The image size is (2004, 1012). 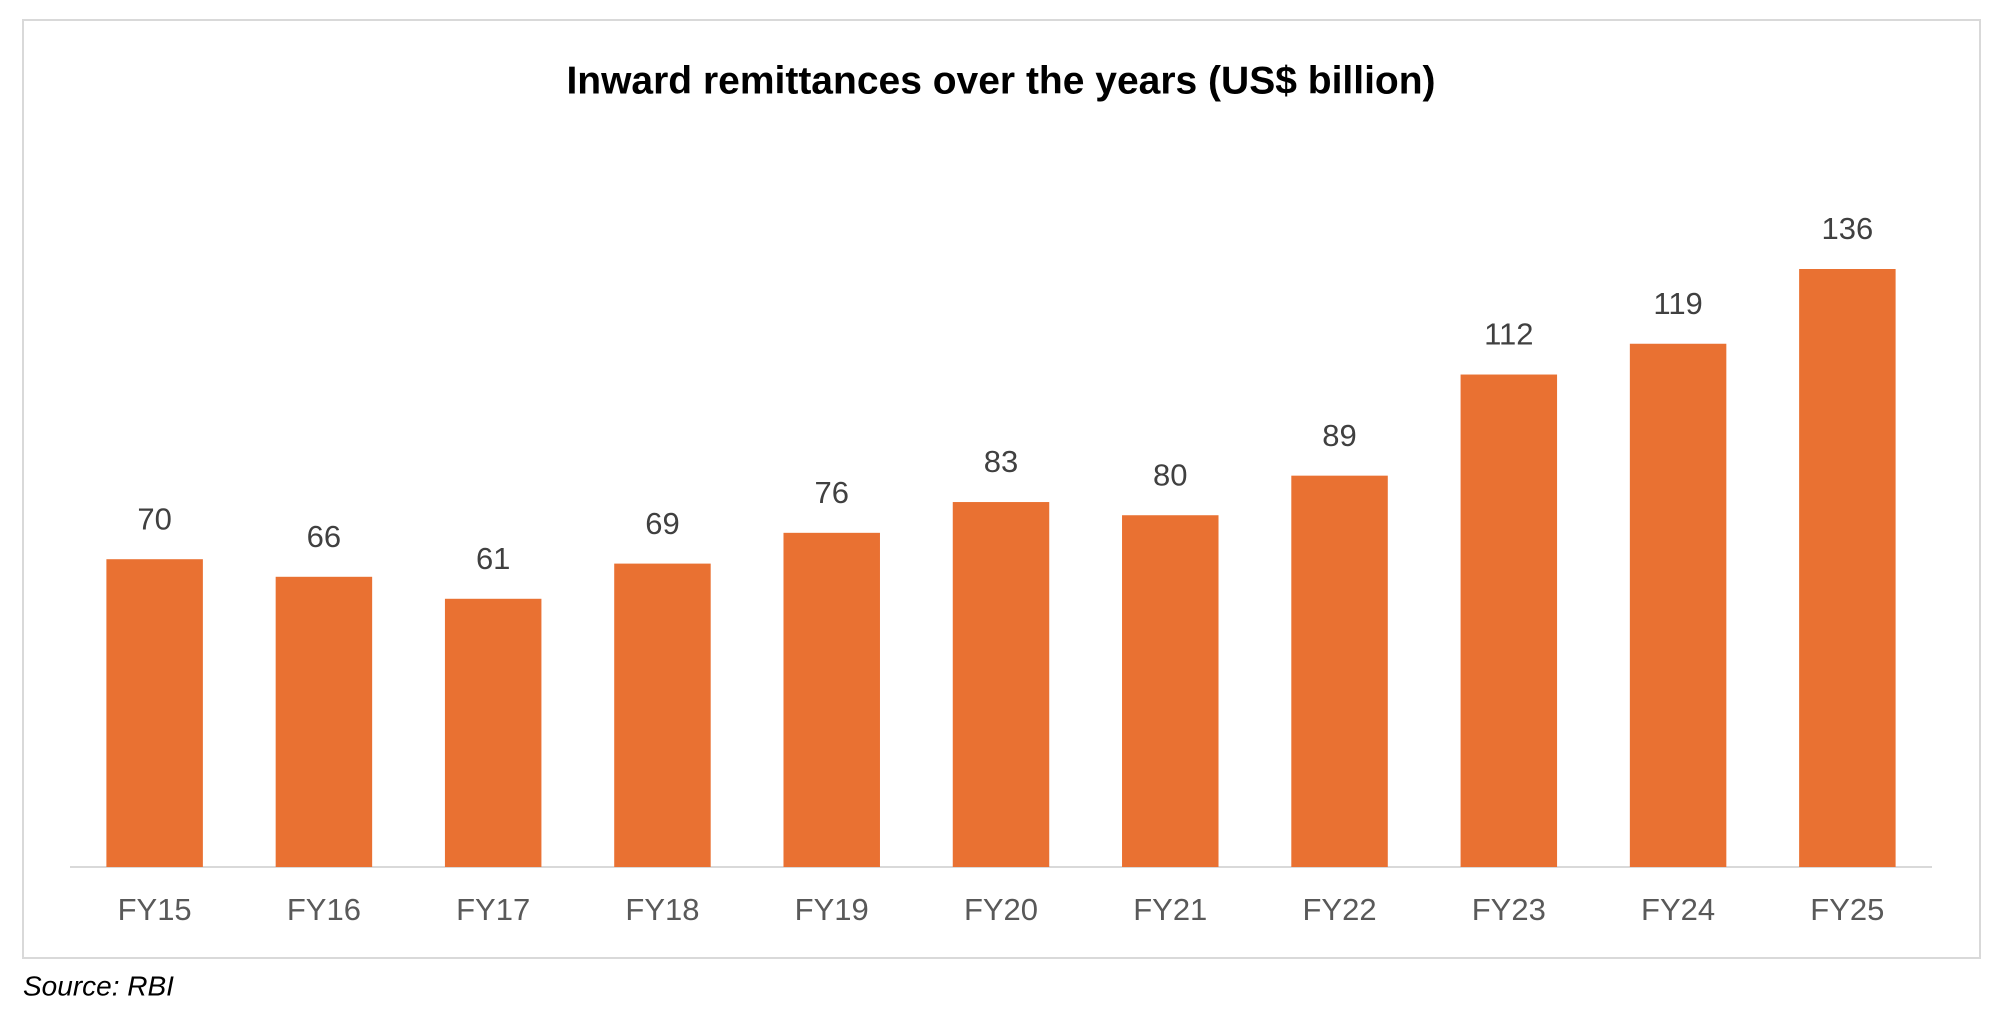 I want to click on x-tick-label: FY16, so click(x=324, y=909).